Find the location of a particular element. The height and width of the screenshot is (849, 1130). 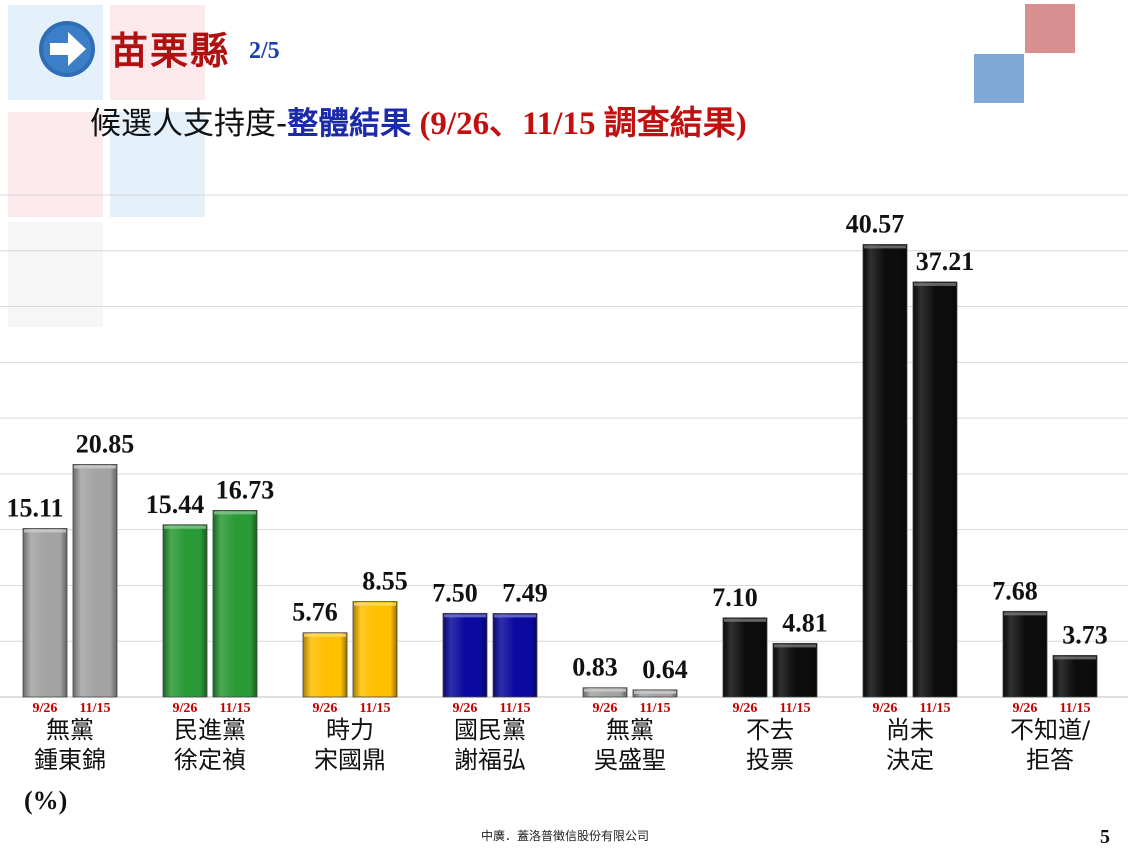

data-label: 40.57 is located at coordinates (875, 223).